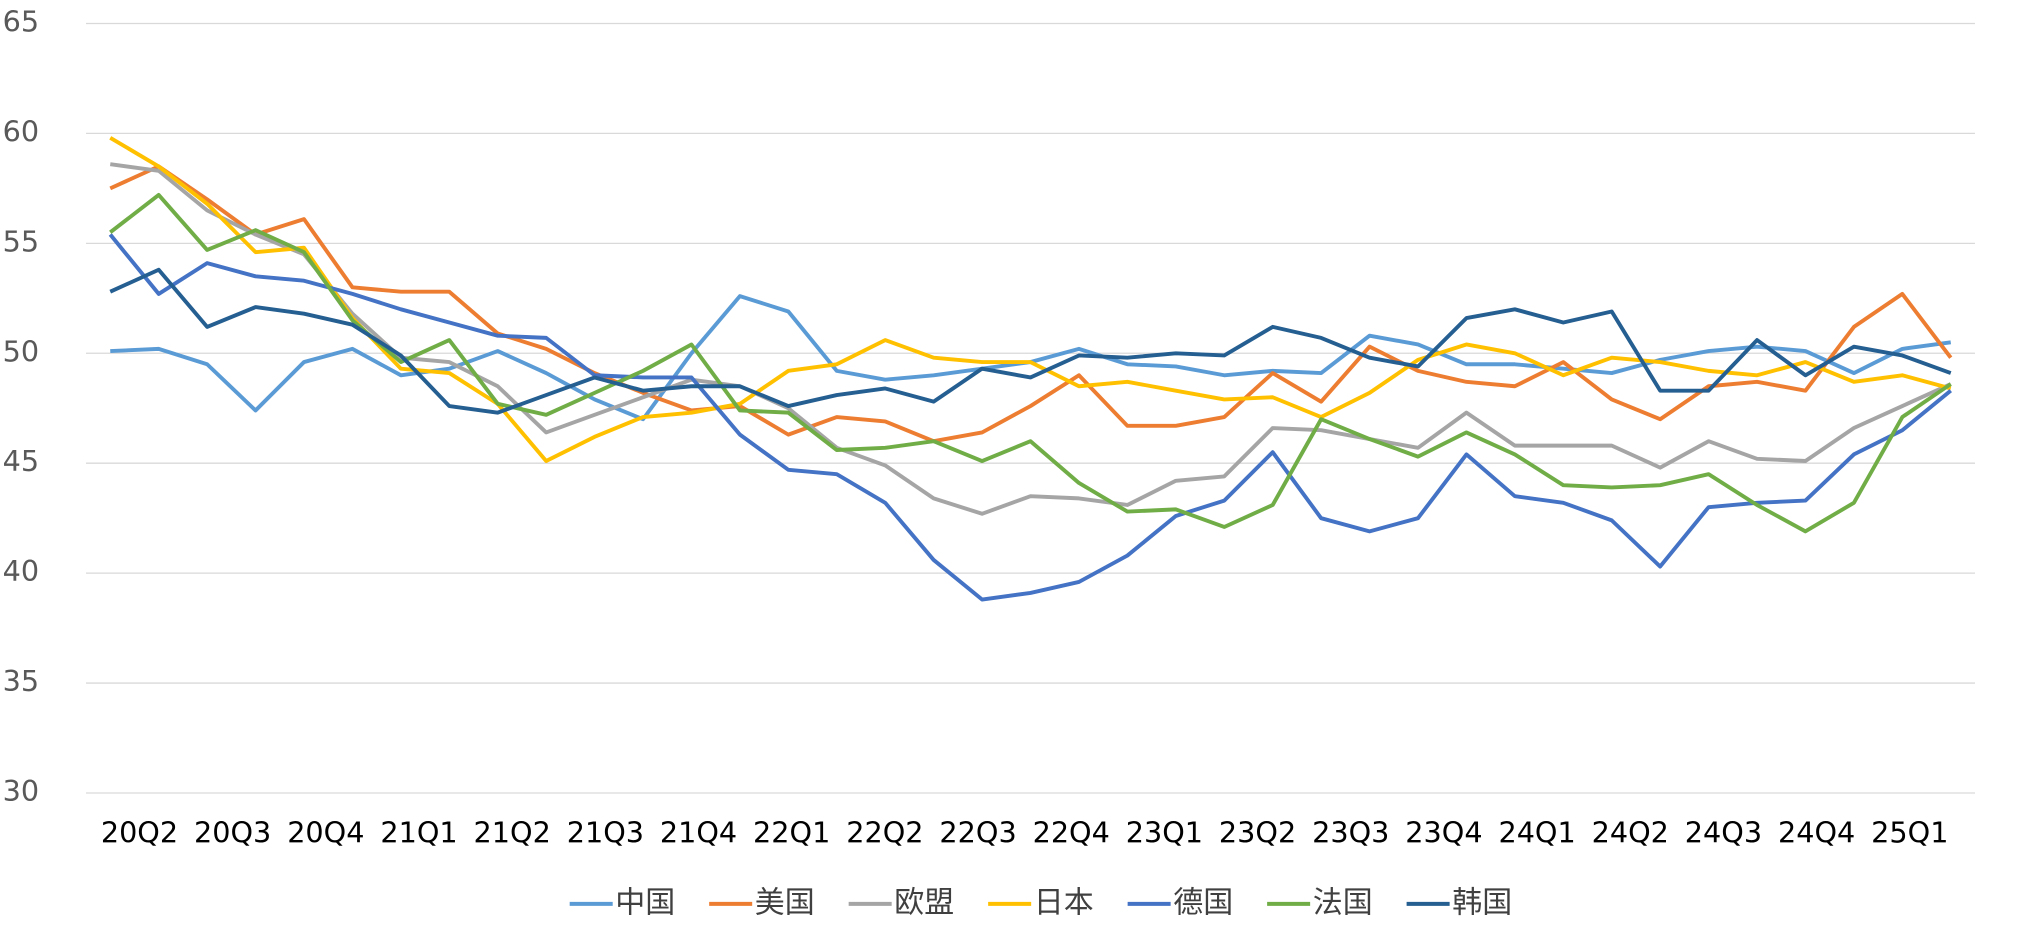 Image resolution: width=2018 pixels, height=943 pixels. What do you see at coordinates (21, 681) in the screenshot?
I see `y-tick-label: 35` at bounding box center [21, 681].